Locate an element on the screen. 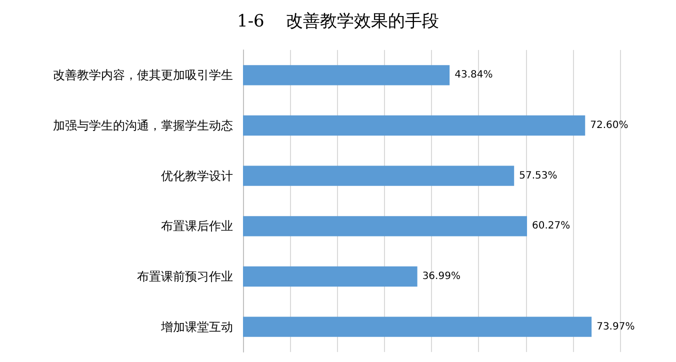 The width and height of the screenshot is (676, 362). data-label: 36.99% is located at coordinates (441, 276).